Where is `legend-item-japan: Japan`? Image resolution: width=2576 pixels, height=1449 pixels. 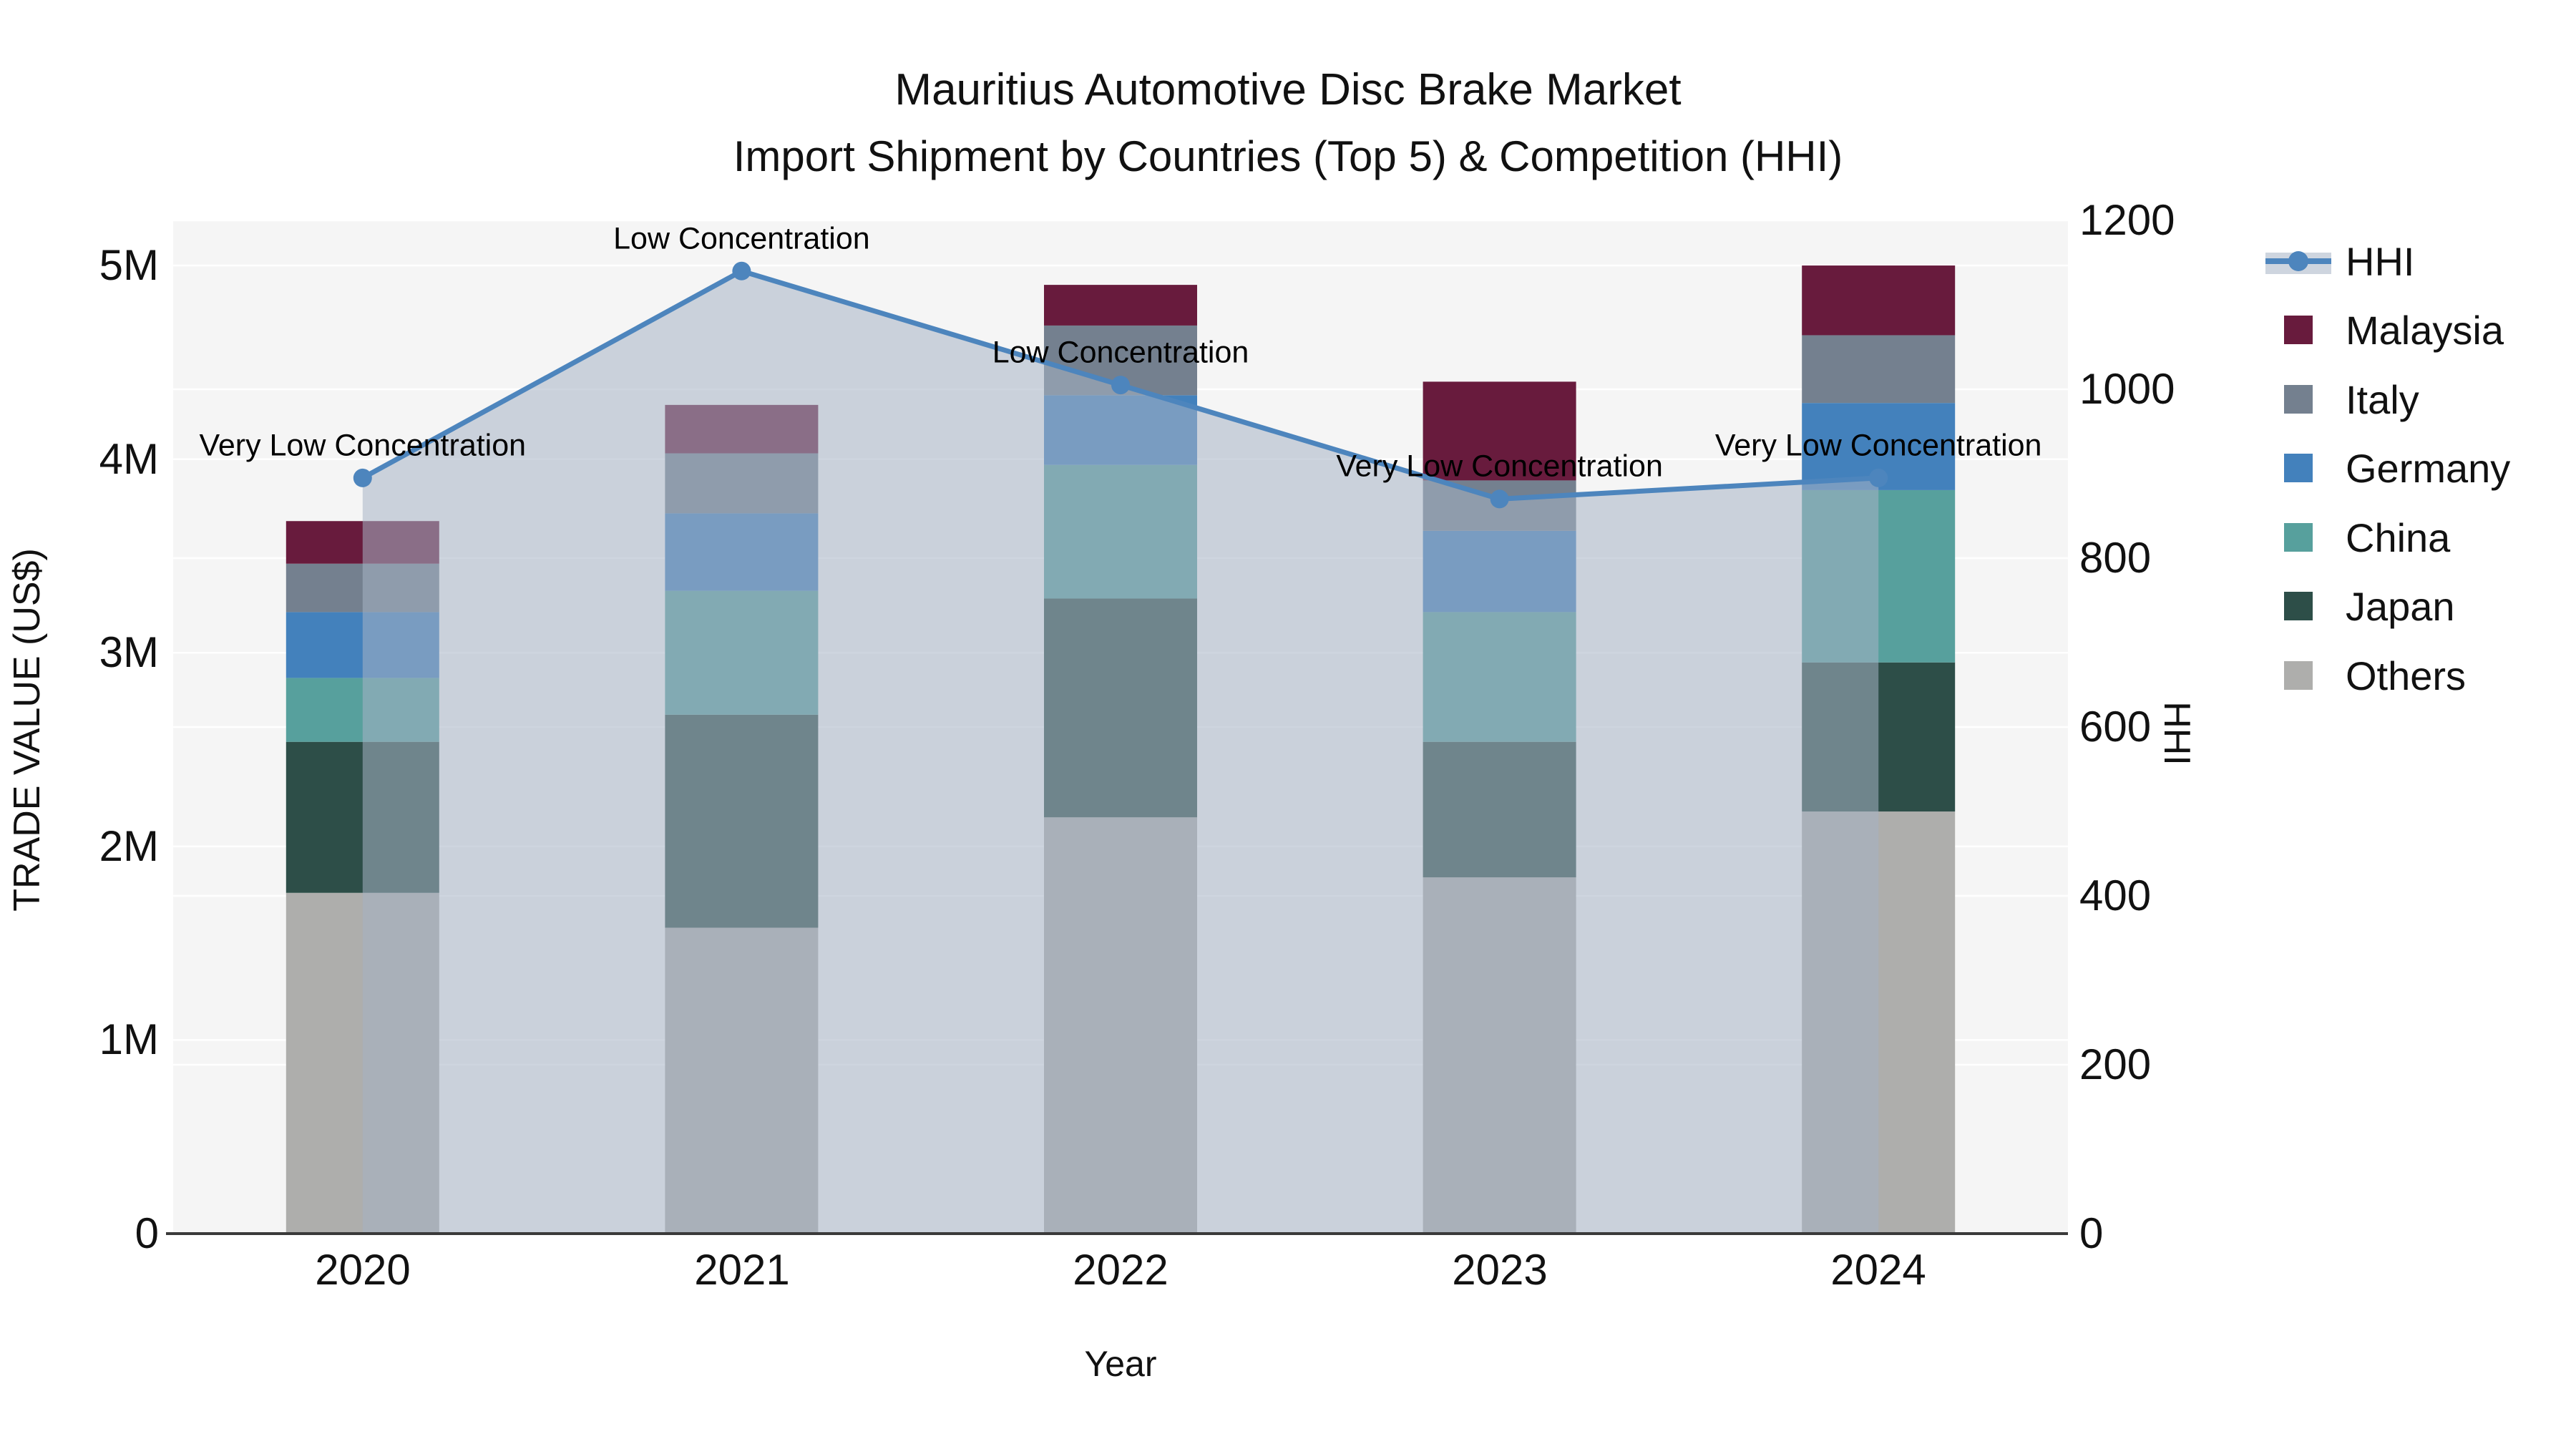
legend-item-japan: Japan is located at coordinates (2415, 606).